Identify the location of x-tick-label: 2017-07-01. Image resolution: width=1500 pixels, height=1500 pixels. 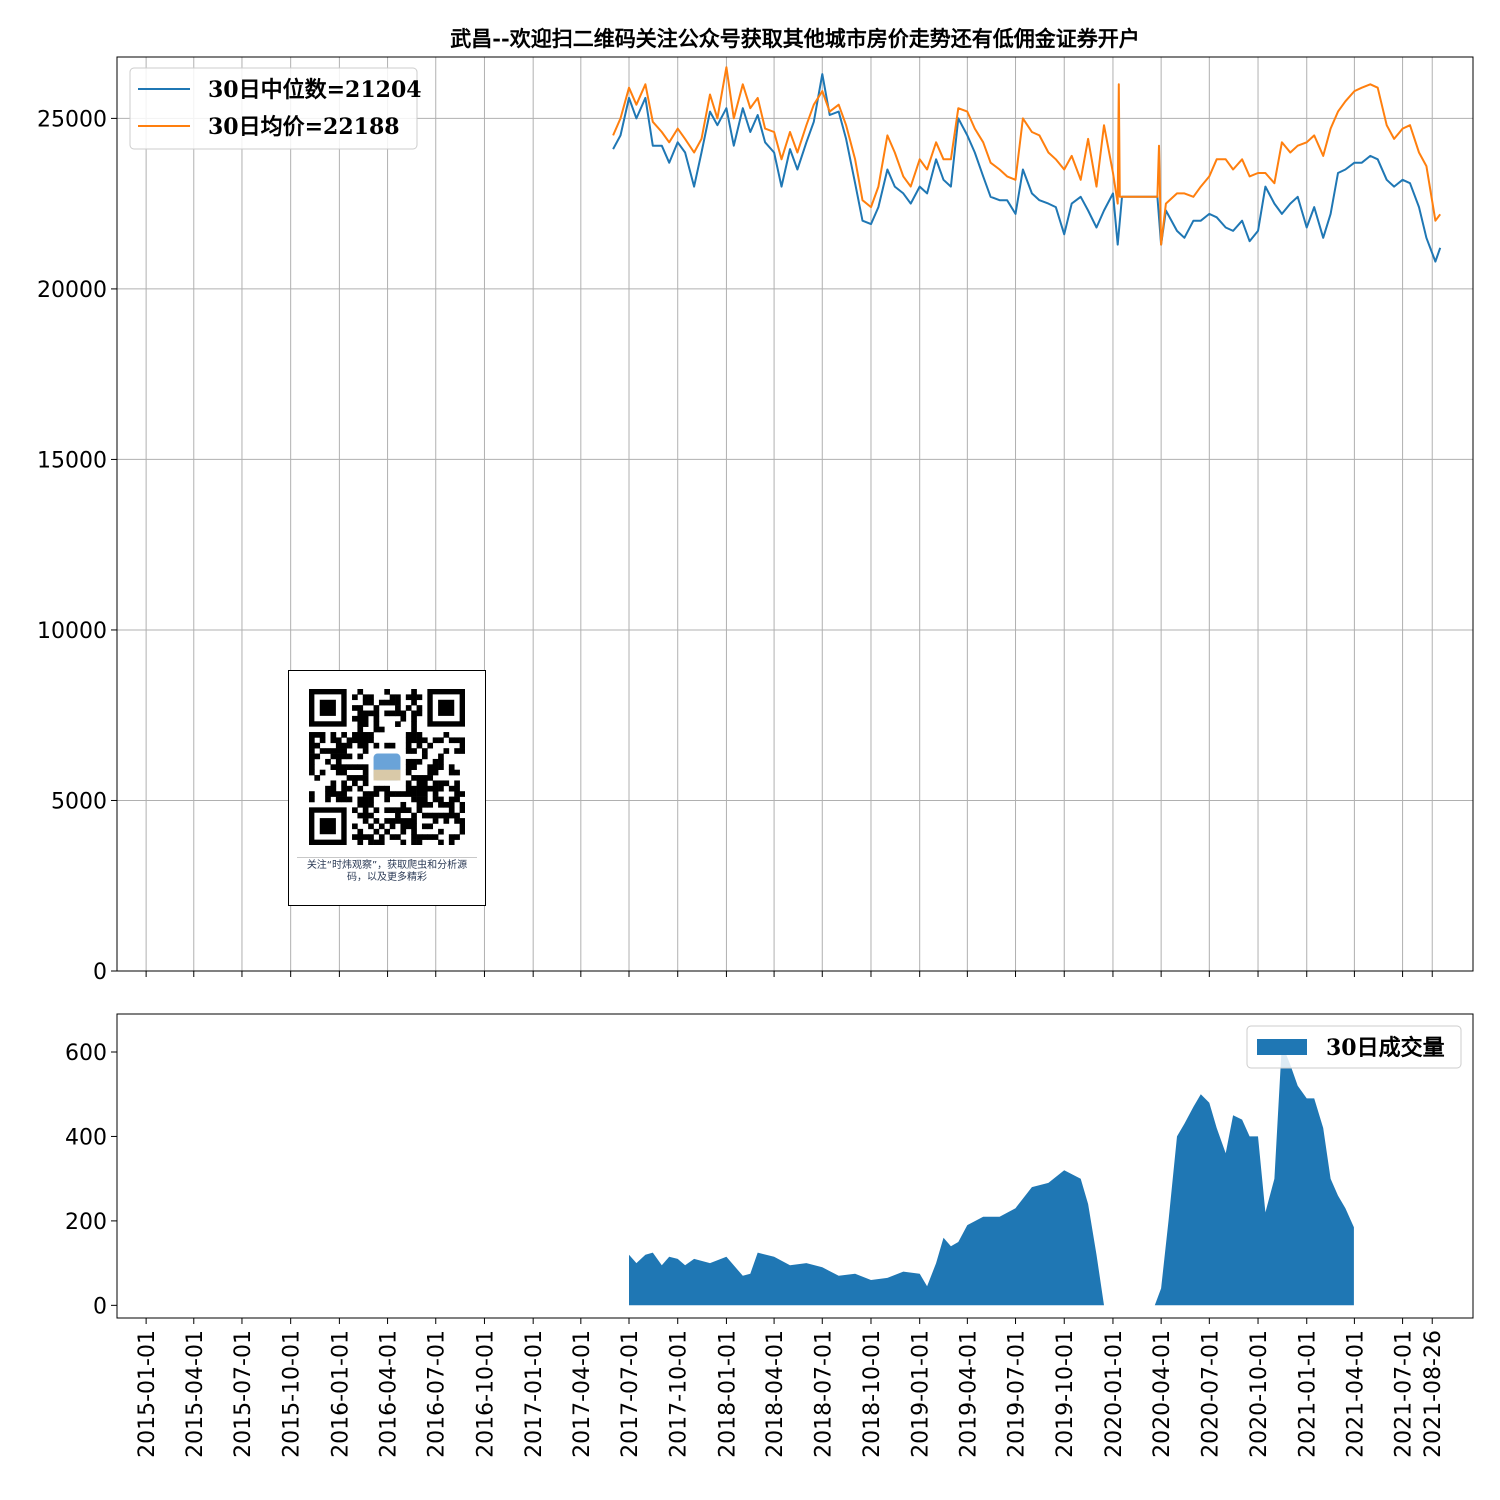
(630, 1394).